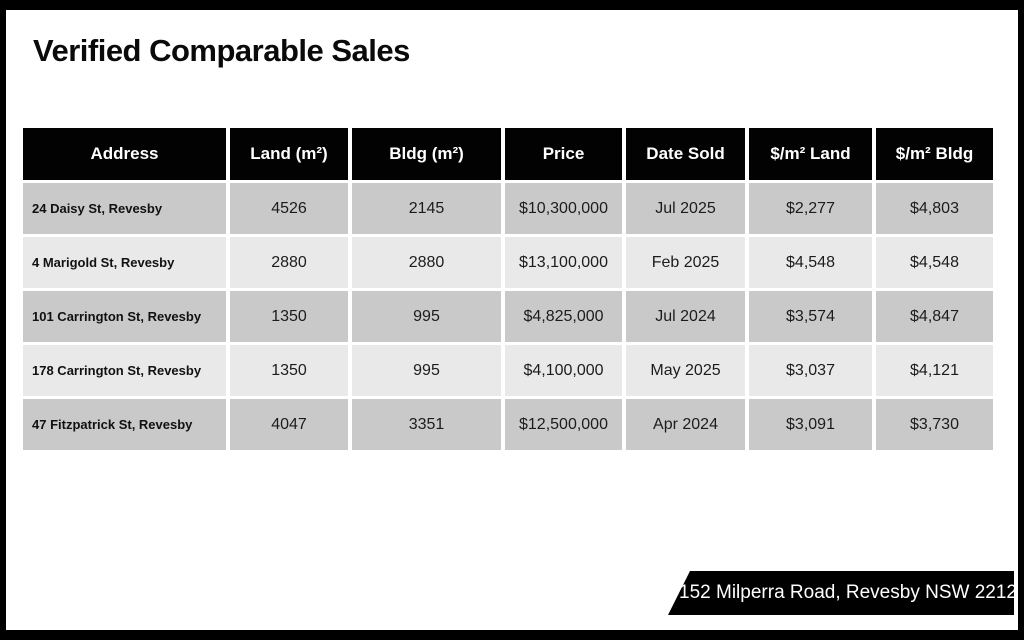  What do you see at coordinates (934, 208) in the screenshot?
I see `cell-price_per_m2_bldg: $4,803` at bounding box center [934, 208].